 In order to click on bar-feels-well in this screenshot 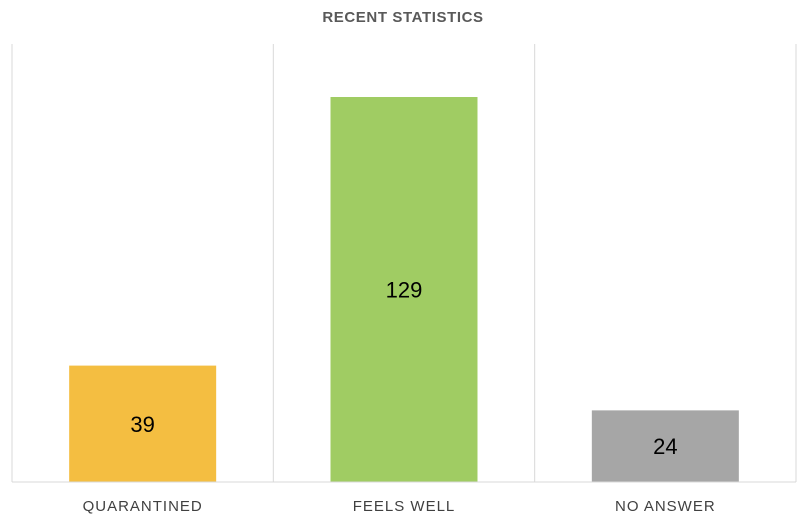, I will do `click(404, 289)`.